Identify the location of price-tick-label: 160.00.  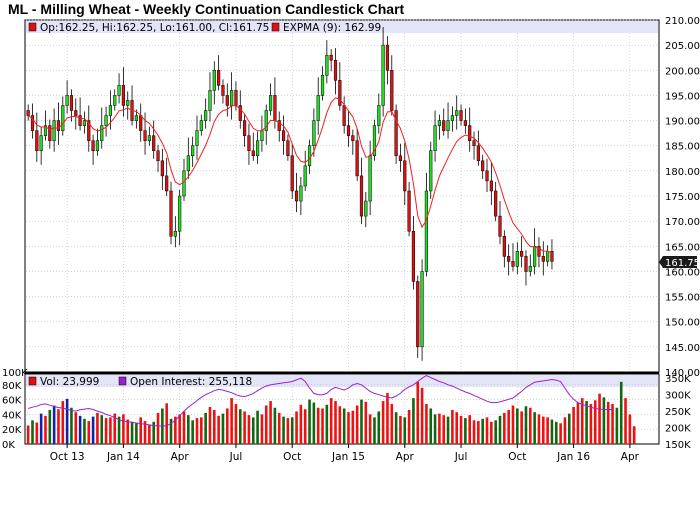
(682, 272).